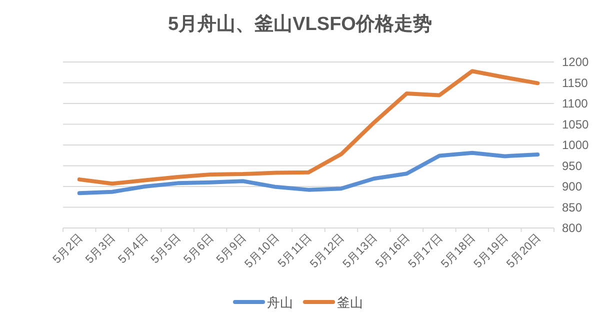 This screenshot has width=600, height=320. What do you see at coordinates (575, 103) in the screenshot?
I see `ytick: 1100` at bounding box center [575, 103].